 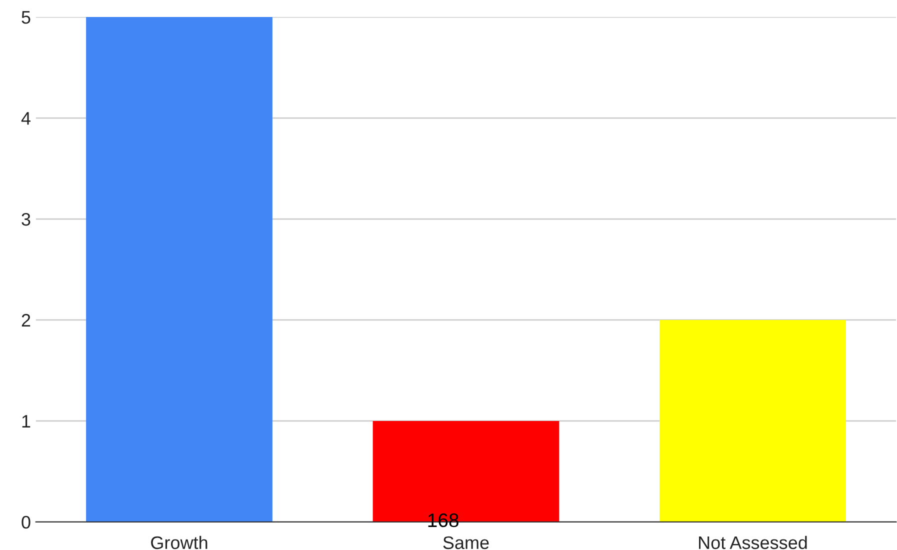 What do you see at coordinates (753, 543) in the screenshot?
I see `x-tick-label: Not Assessed` at bounding box center [753, 543].